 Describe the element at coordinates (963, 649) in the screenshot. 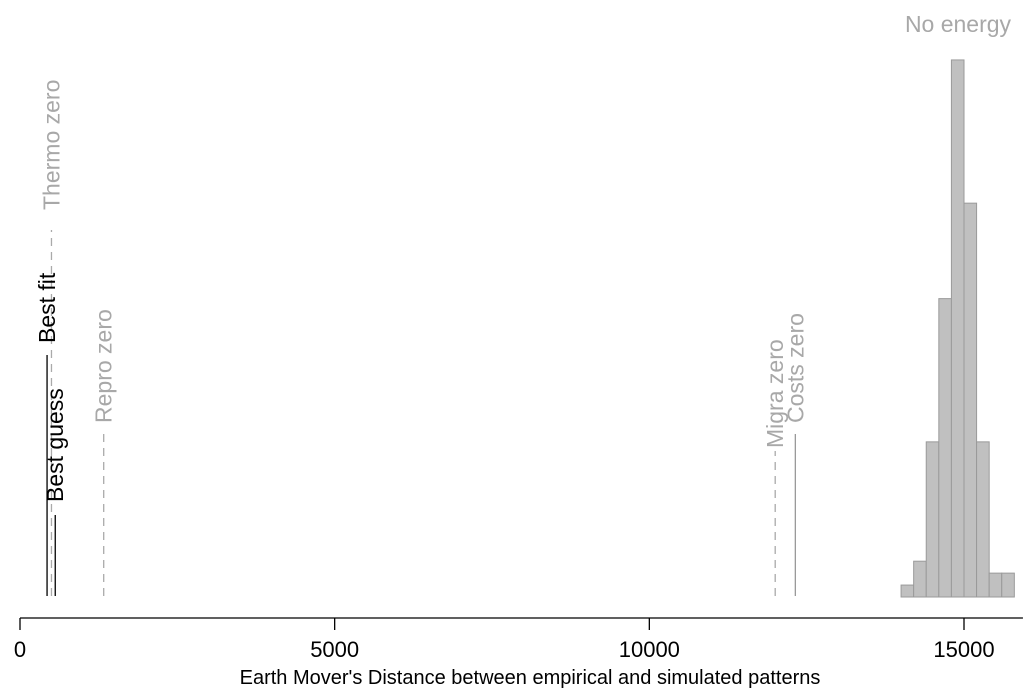

I see `x-tick-label-3: 15000` at that location.